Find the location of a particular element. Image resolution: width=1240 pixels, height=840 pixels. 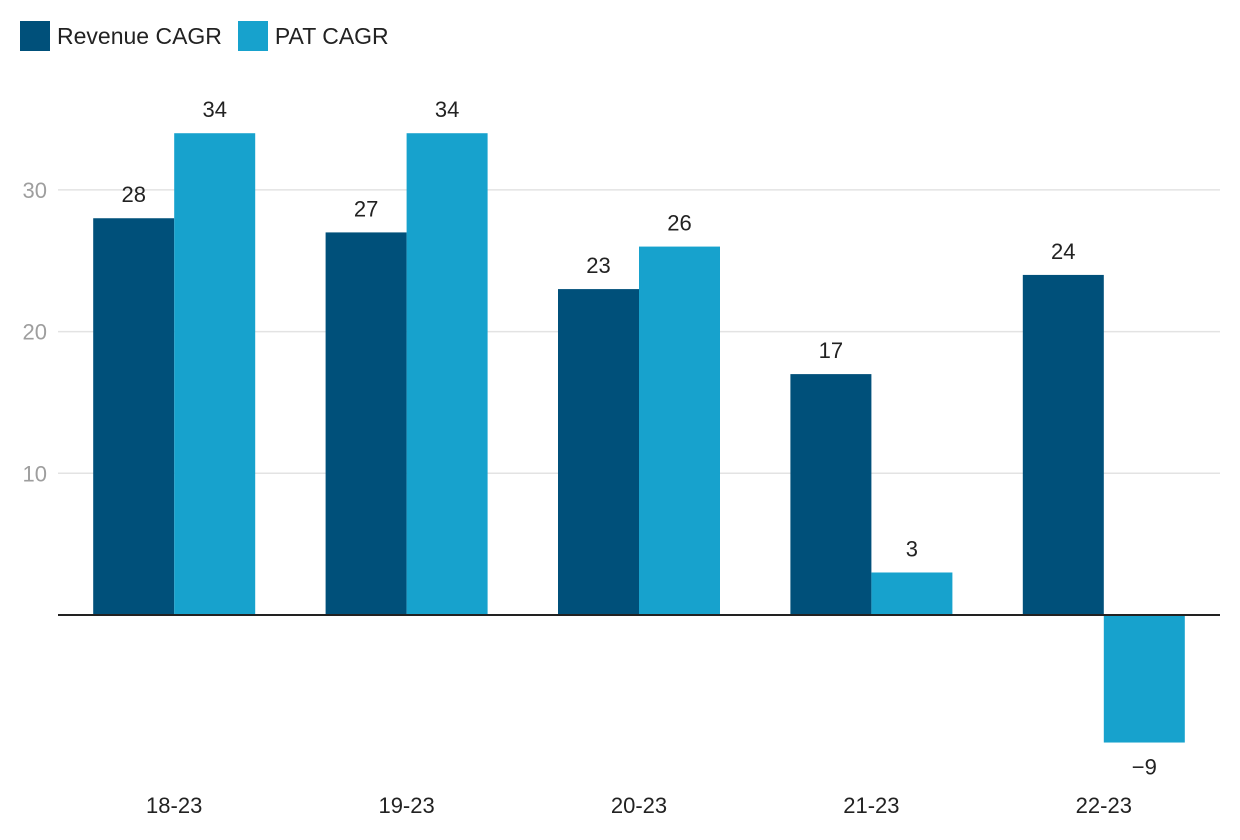

y-tick-label-30: 30 is located at coordinates (35, 190).